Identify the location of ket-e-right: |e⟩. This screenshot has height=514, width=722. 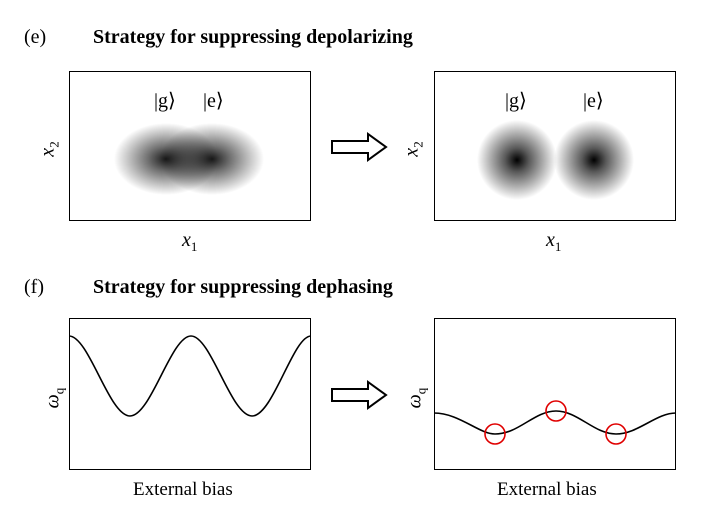
(593, 101).